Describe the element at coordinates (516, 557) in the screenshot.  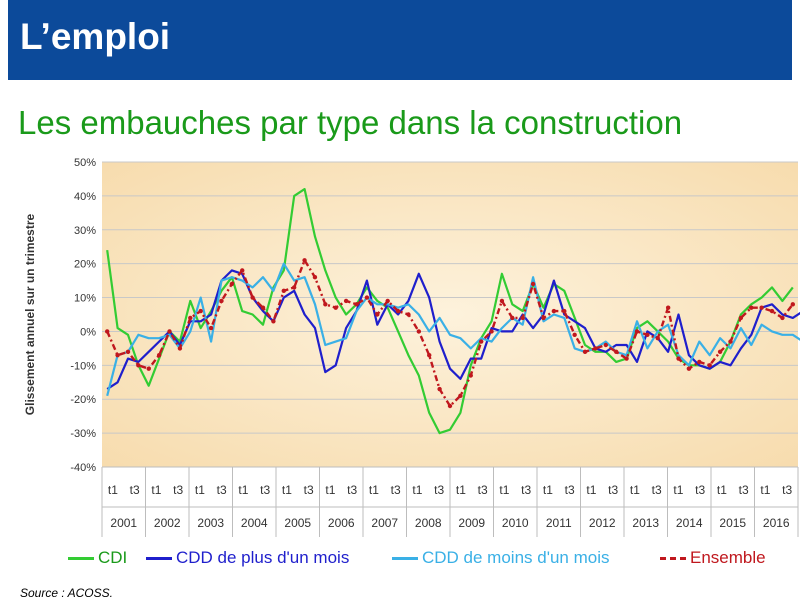
I see `legend-label-cdd-moins: CDD de moins d'un mois` at that location.